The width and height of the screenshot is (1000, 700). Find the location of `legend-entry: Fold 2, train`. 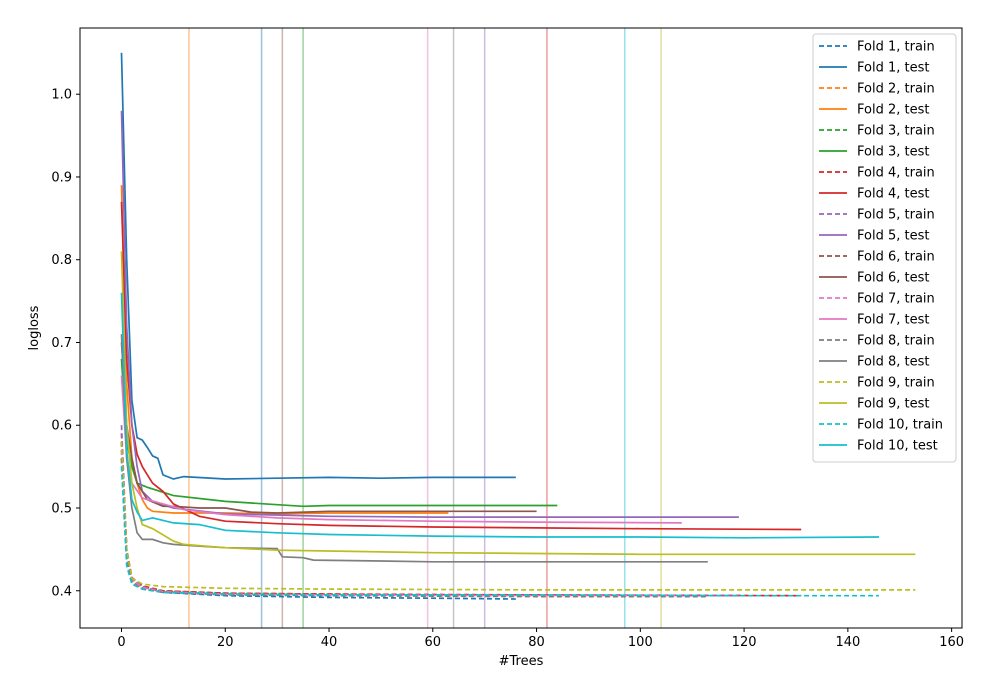

legend-entry: Fold 2, train is located at coordinates (896, 89).